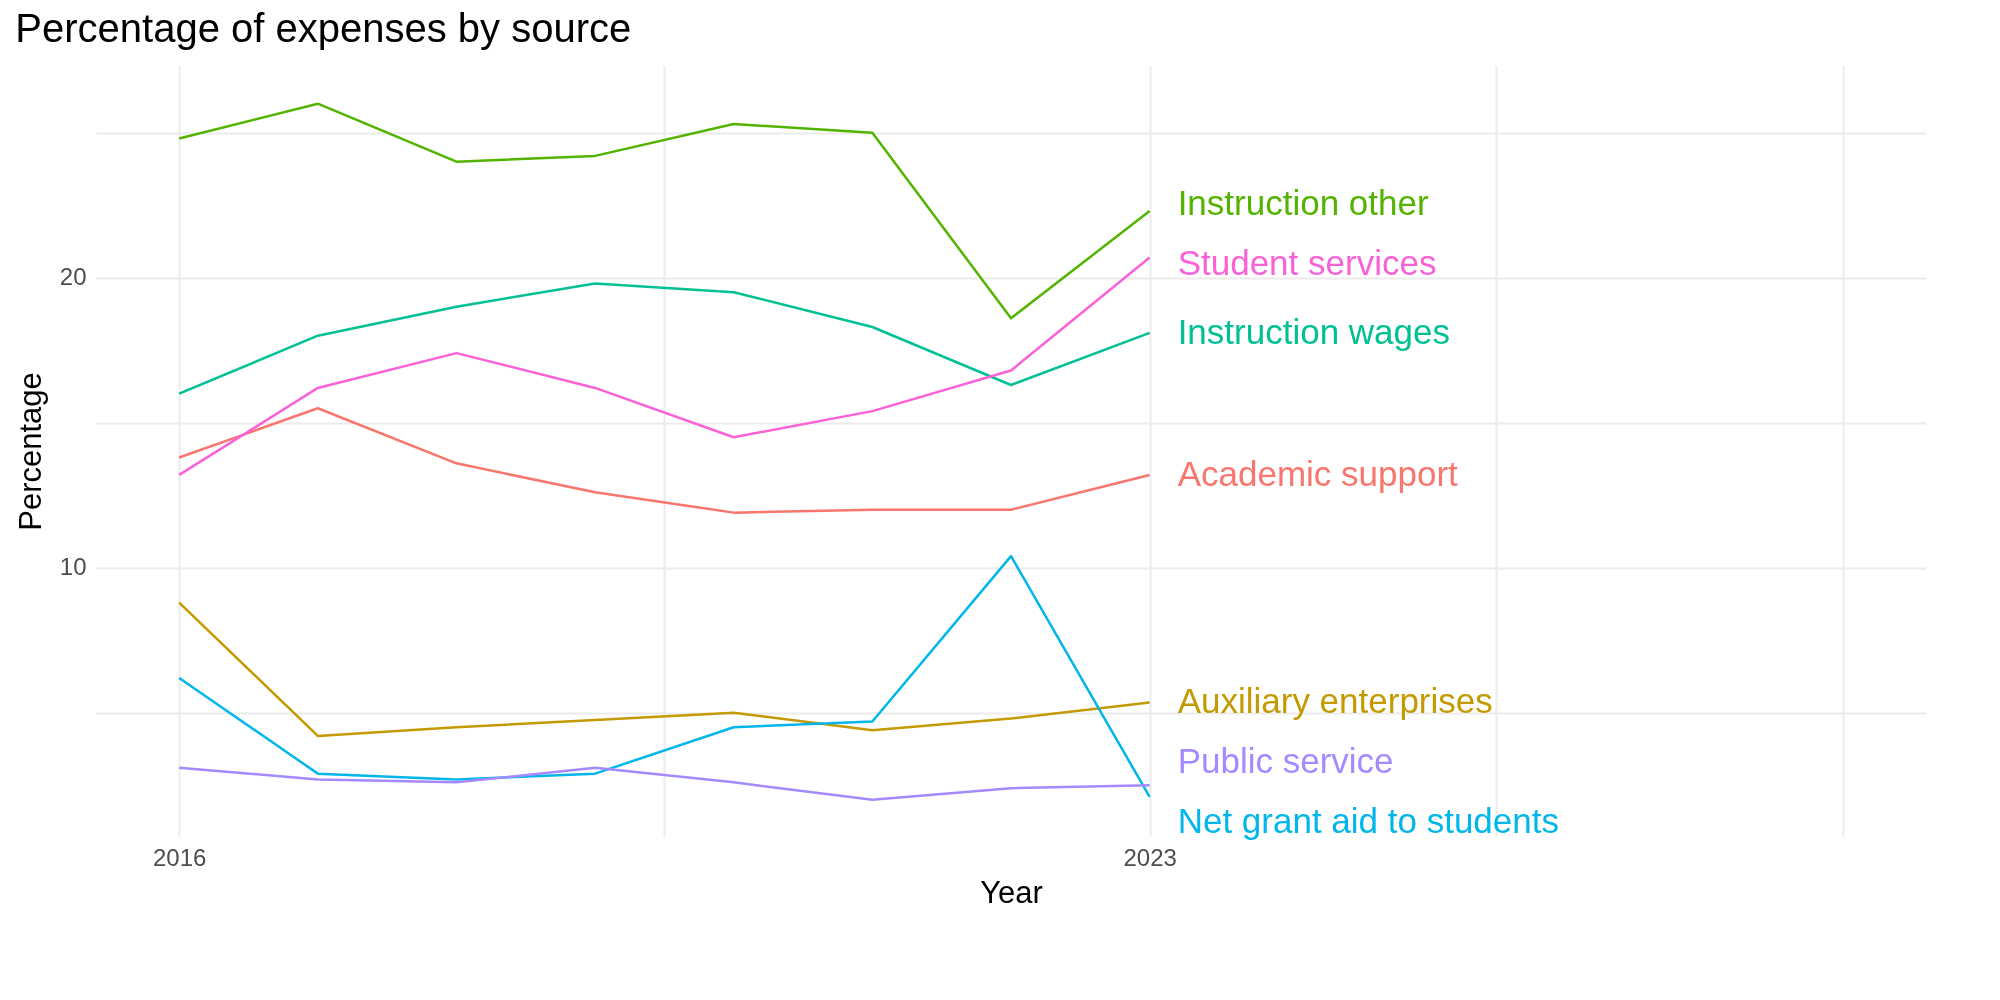 This screenshot has height=1000, width=2000. Describe the element at coordinates (73, 567) in the screenshot. I see `y-tick-label: 10` at that location.